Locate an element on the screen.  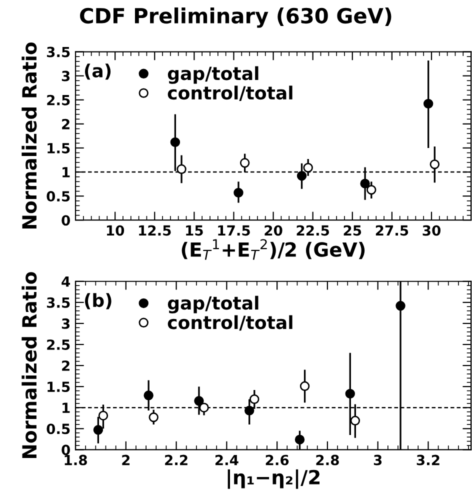
x-tick-label: 2.6 is located at coordinates (277, 460).